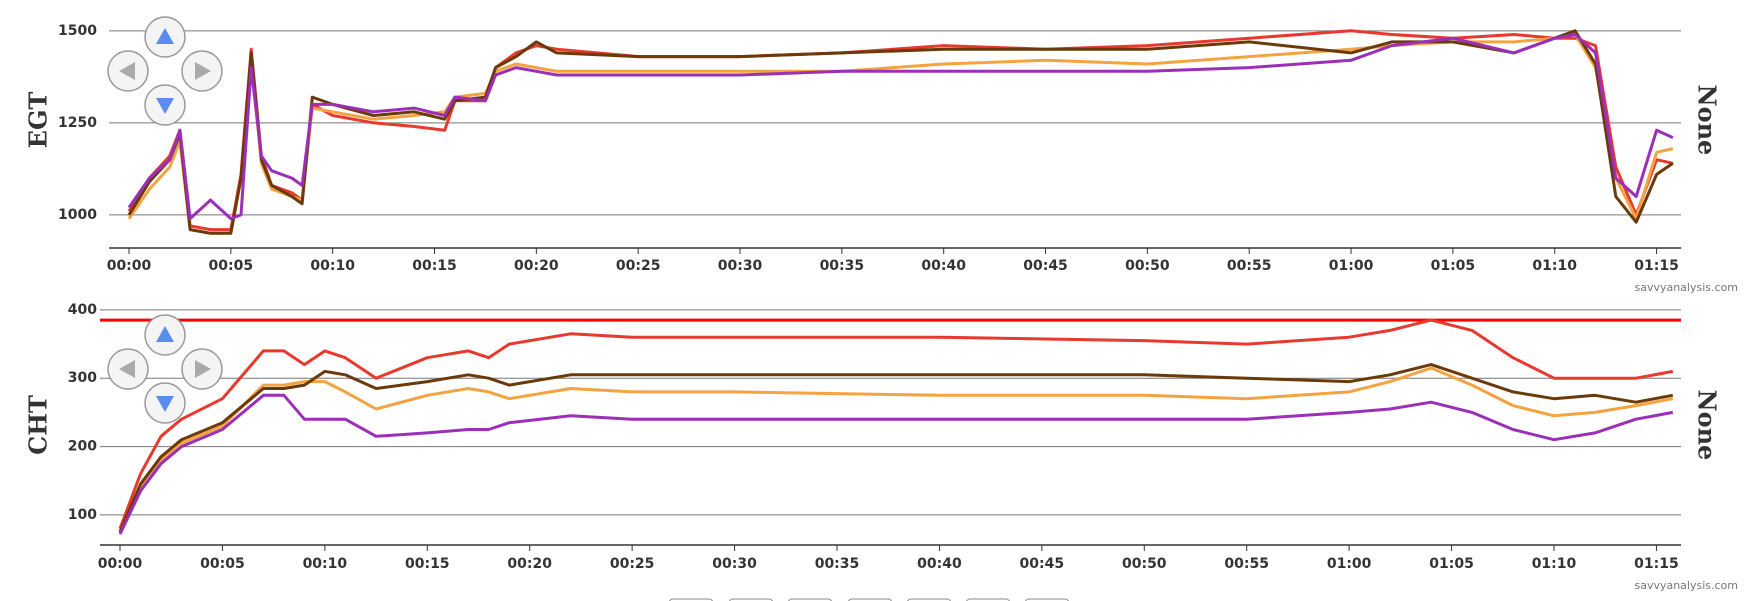 Image resolution: width=1745 pixels, height=601 pixels. I want to click on y-tick-label: 1000, so click(77, 215).